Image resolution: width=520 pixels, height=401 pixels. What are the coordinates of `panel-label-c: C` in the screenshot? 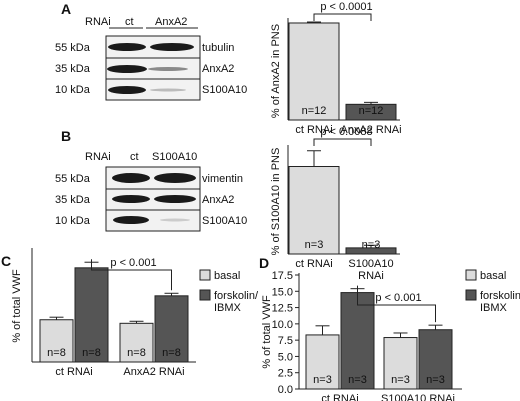 It's located at (6, 261).